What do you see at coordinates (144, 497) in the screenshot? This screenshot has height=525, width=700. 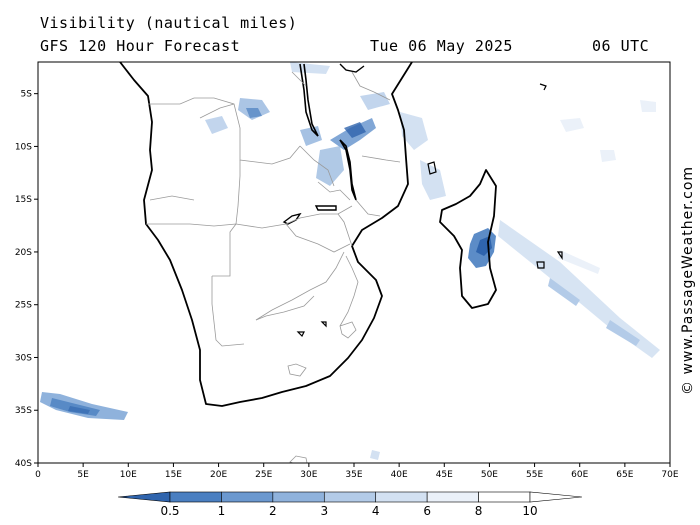 I see `colorbar-low-extension` at bounding box center [144, 497].